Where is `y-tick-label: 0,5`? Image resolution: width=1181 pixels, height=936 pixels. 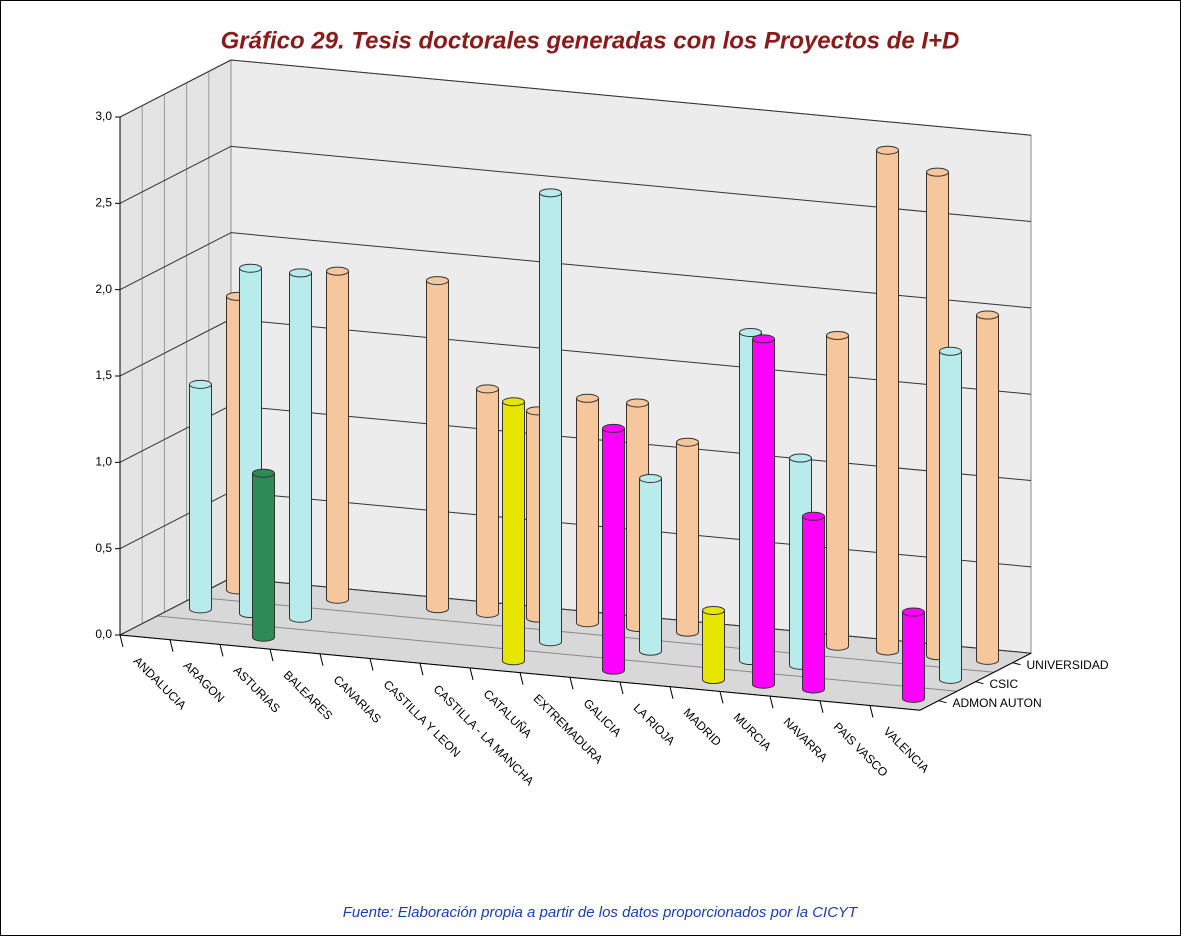 y-tick-label: 0,5 is located at coordinates (103, 548).